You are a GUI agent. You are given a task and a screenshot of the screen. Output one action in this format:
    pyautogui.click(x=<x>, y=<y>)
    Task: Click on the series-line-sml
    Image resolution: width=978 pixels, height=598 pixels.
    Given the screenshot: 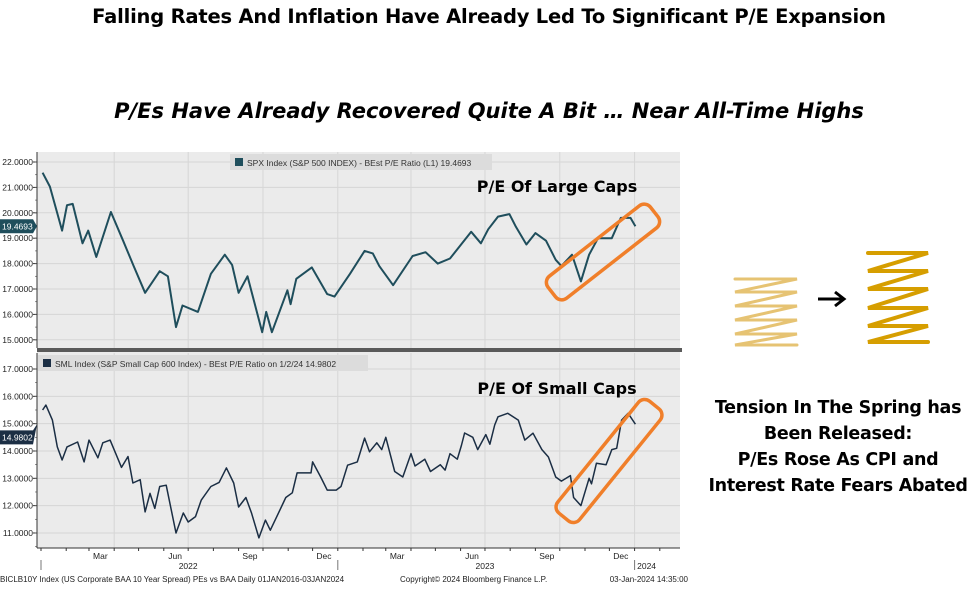 What is the action you would take?
    pyautogui.click(x=339, y=471)
    